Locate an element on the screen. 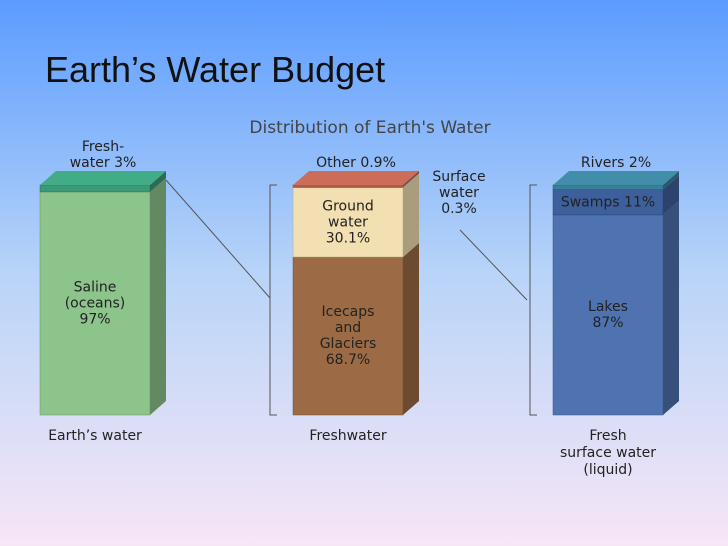 This screenshot has height=546, width=728. segment-label: Surface is located at coordinates (458, 177).